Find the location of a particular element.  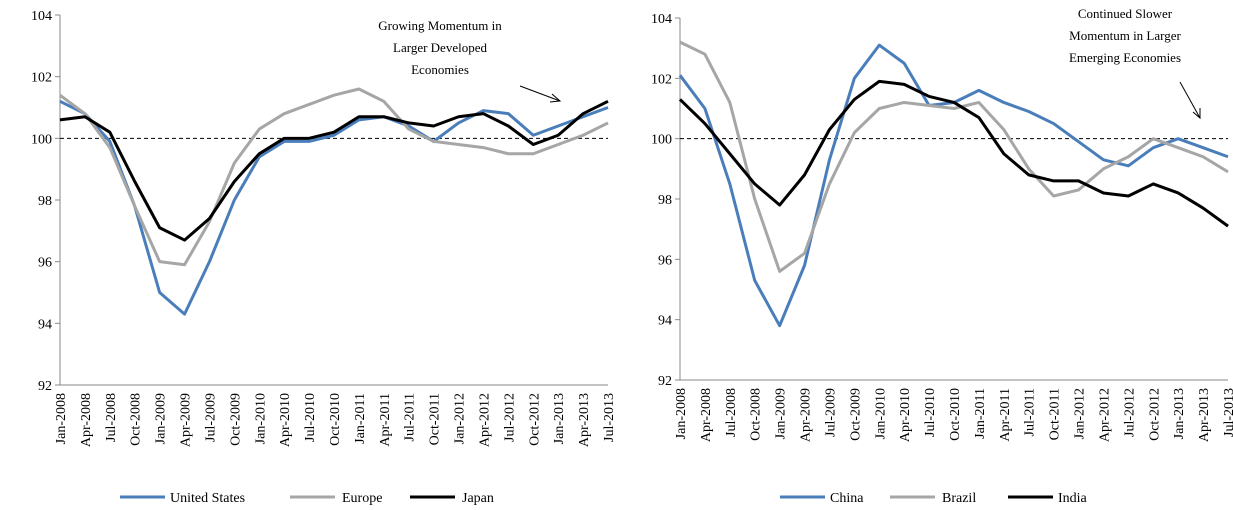

annotation: Economies is located at coordinates (440, 69).